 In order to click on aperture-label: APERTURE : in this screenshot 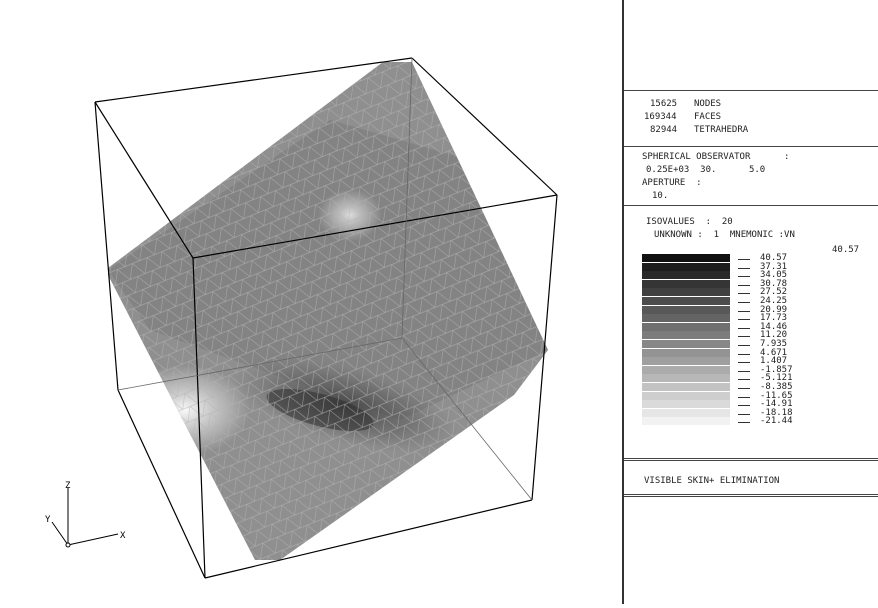, I will do `click(672, 183)`.